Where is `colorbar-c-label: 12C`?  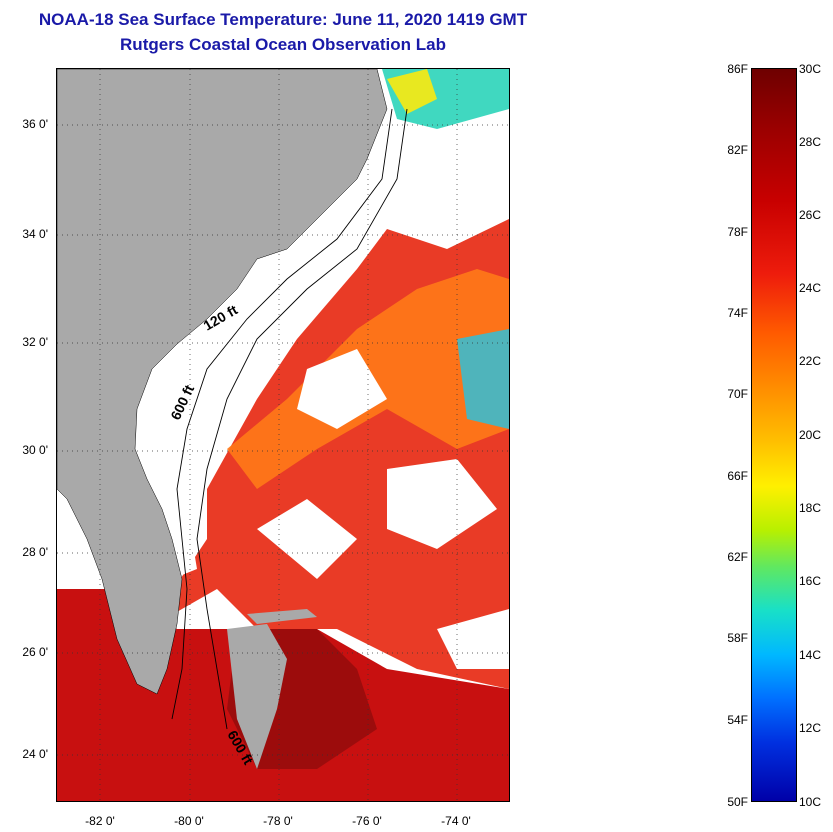
colorbar-c-label: 12C is located at coordinates (810, 728).